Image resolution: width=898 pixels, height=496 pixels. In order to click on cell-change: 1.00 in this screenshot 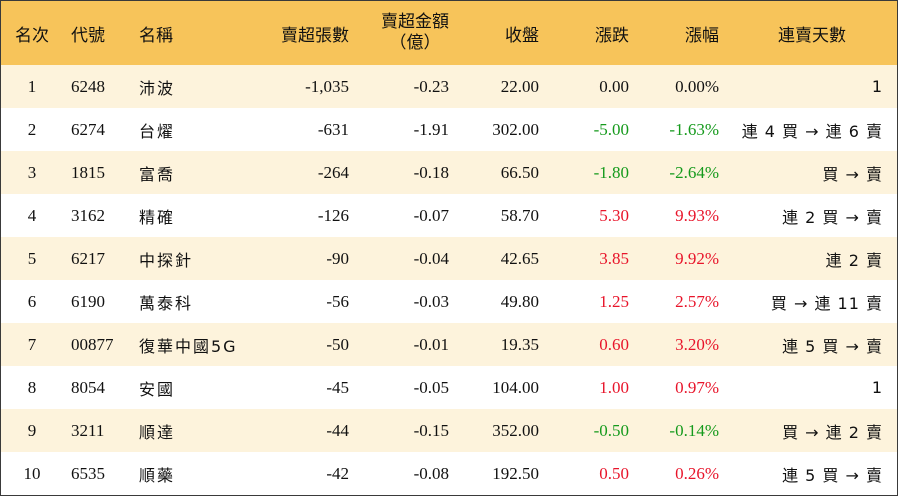, I will do `click(614, 387)`.